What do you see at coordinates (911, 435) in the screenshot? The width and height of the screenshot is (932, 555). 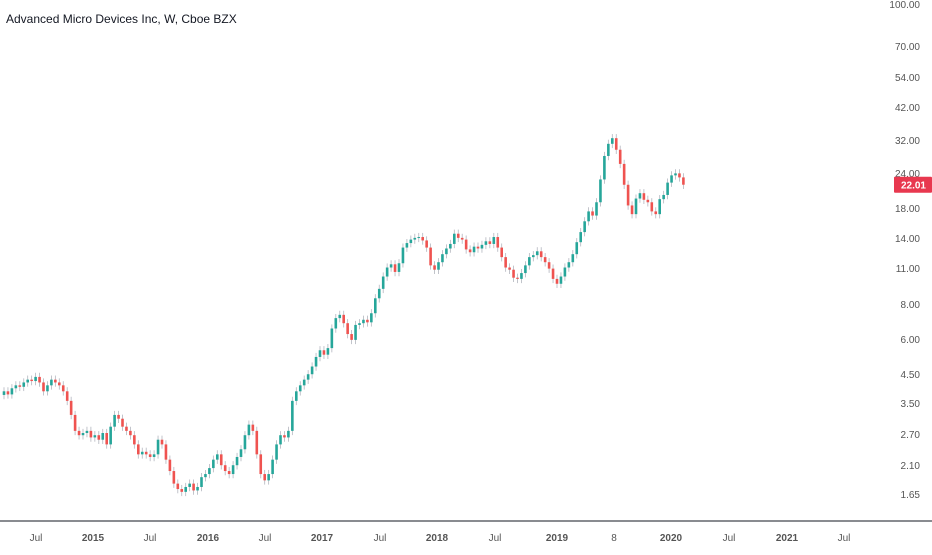 I see `y-tick-label: 2.70` at bounding box center [911, 435].